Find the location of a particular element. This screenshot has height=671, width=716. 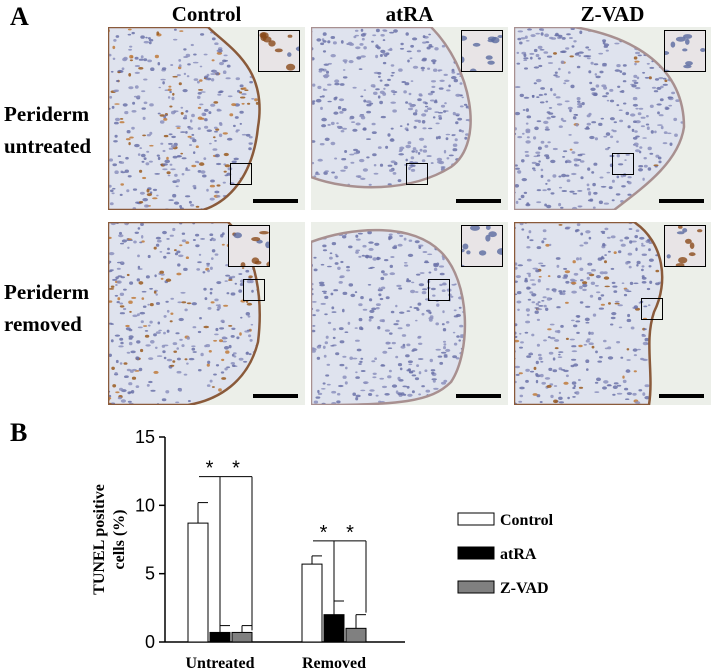

legend-label: Z-VAD is located at coordinates (524, 588).